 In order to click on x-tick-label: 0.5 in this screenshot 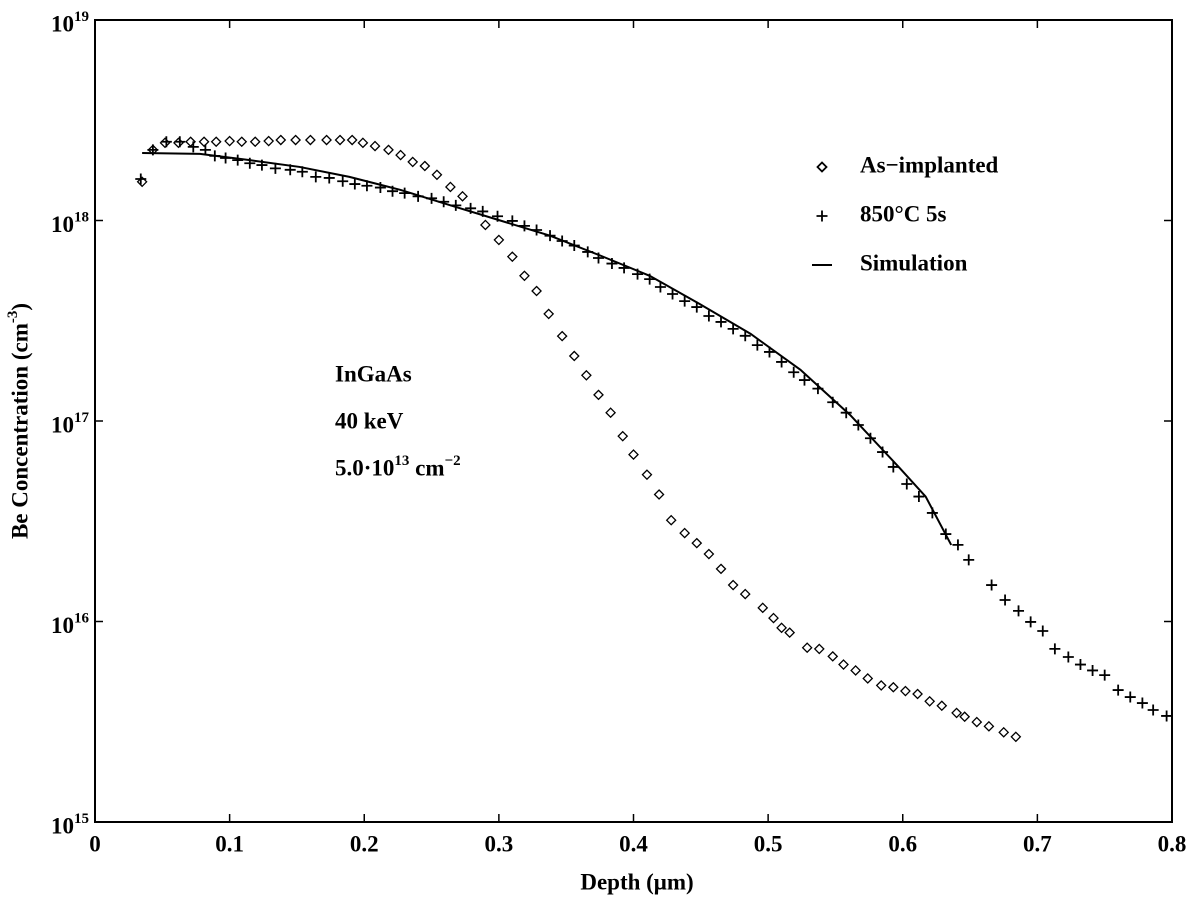, I will do `click(768, 843)`.